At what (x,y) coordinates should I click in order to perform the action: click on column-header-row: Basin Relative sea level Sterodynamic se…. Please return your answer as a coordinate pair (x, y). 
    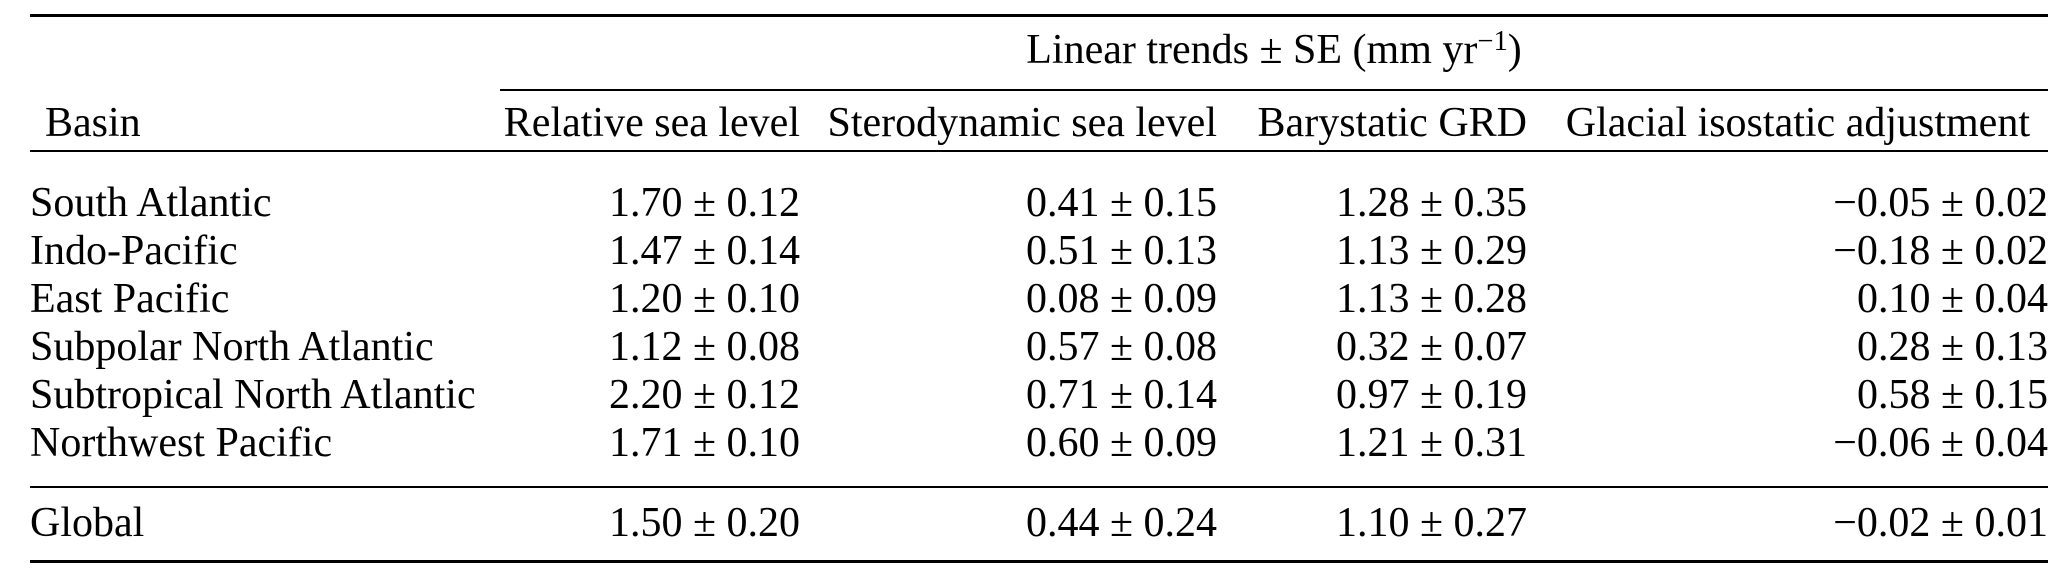
    Looking at the image, I should click on (1039, 121).